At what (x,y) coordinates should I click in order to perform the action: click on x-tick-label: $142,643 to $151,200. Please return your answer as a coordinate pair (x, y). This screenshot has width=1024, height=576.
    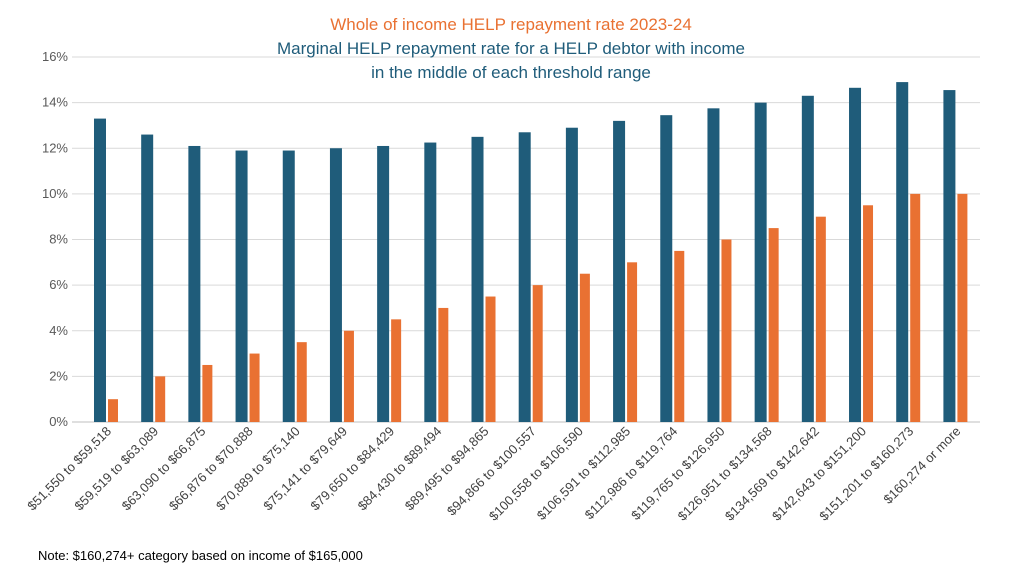
    Looking at the image, I should click on (819, 474).